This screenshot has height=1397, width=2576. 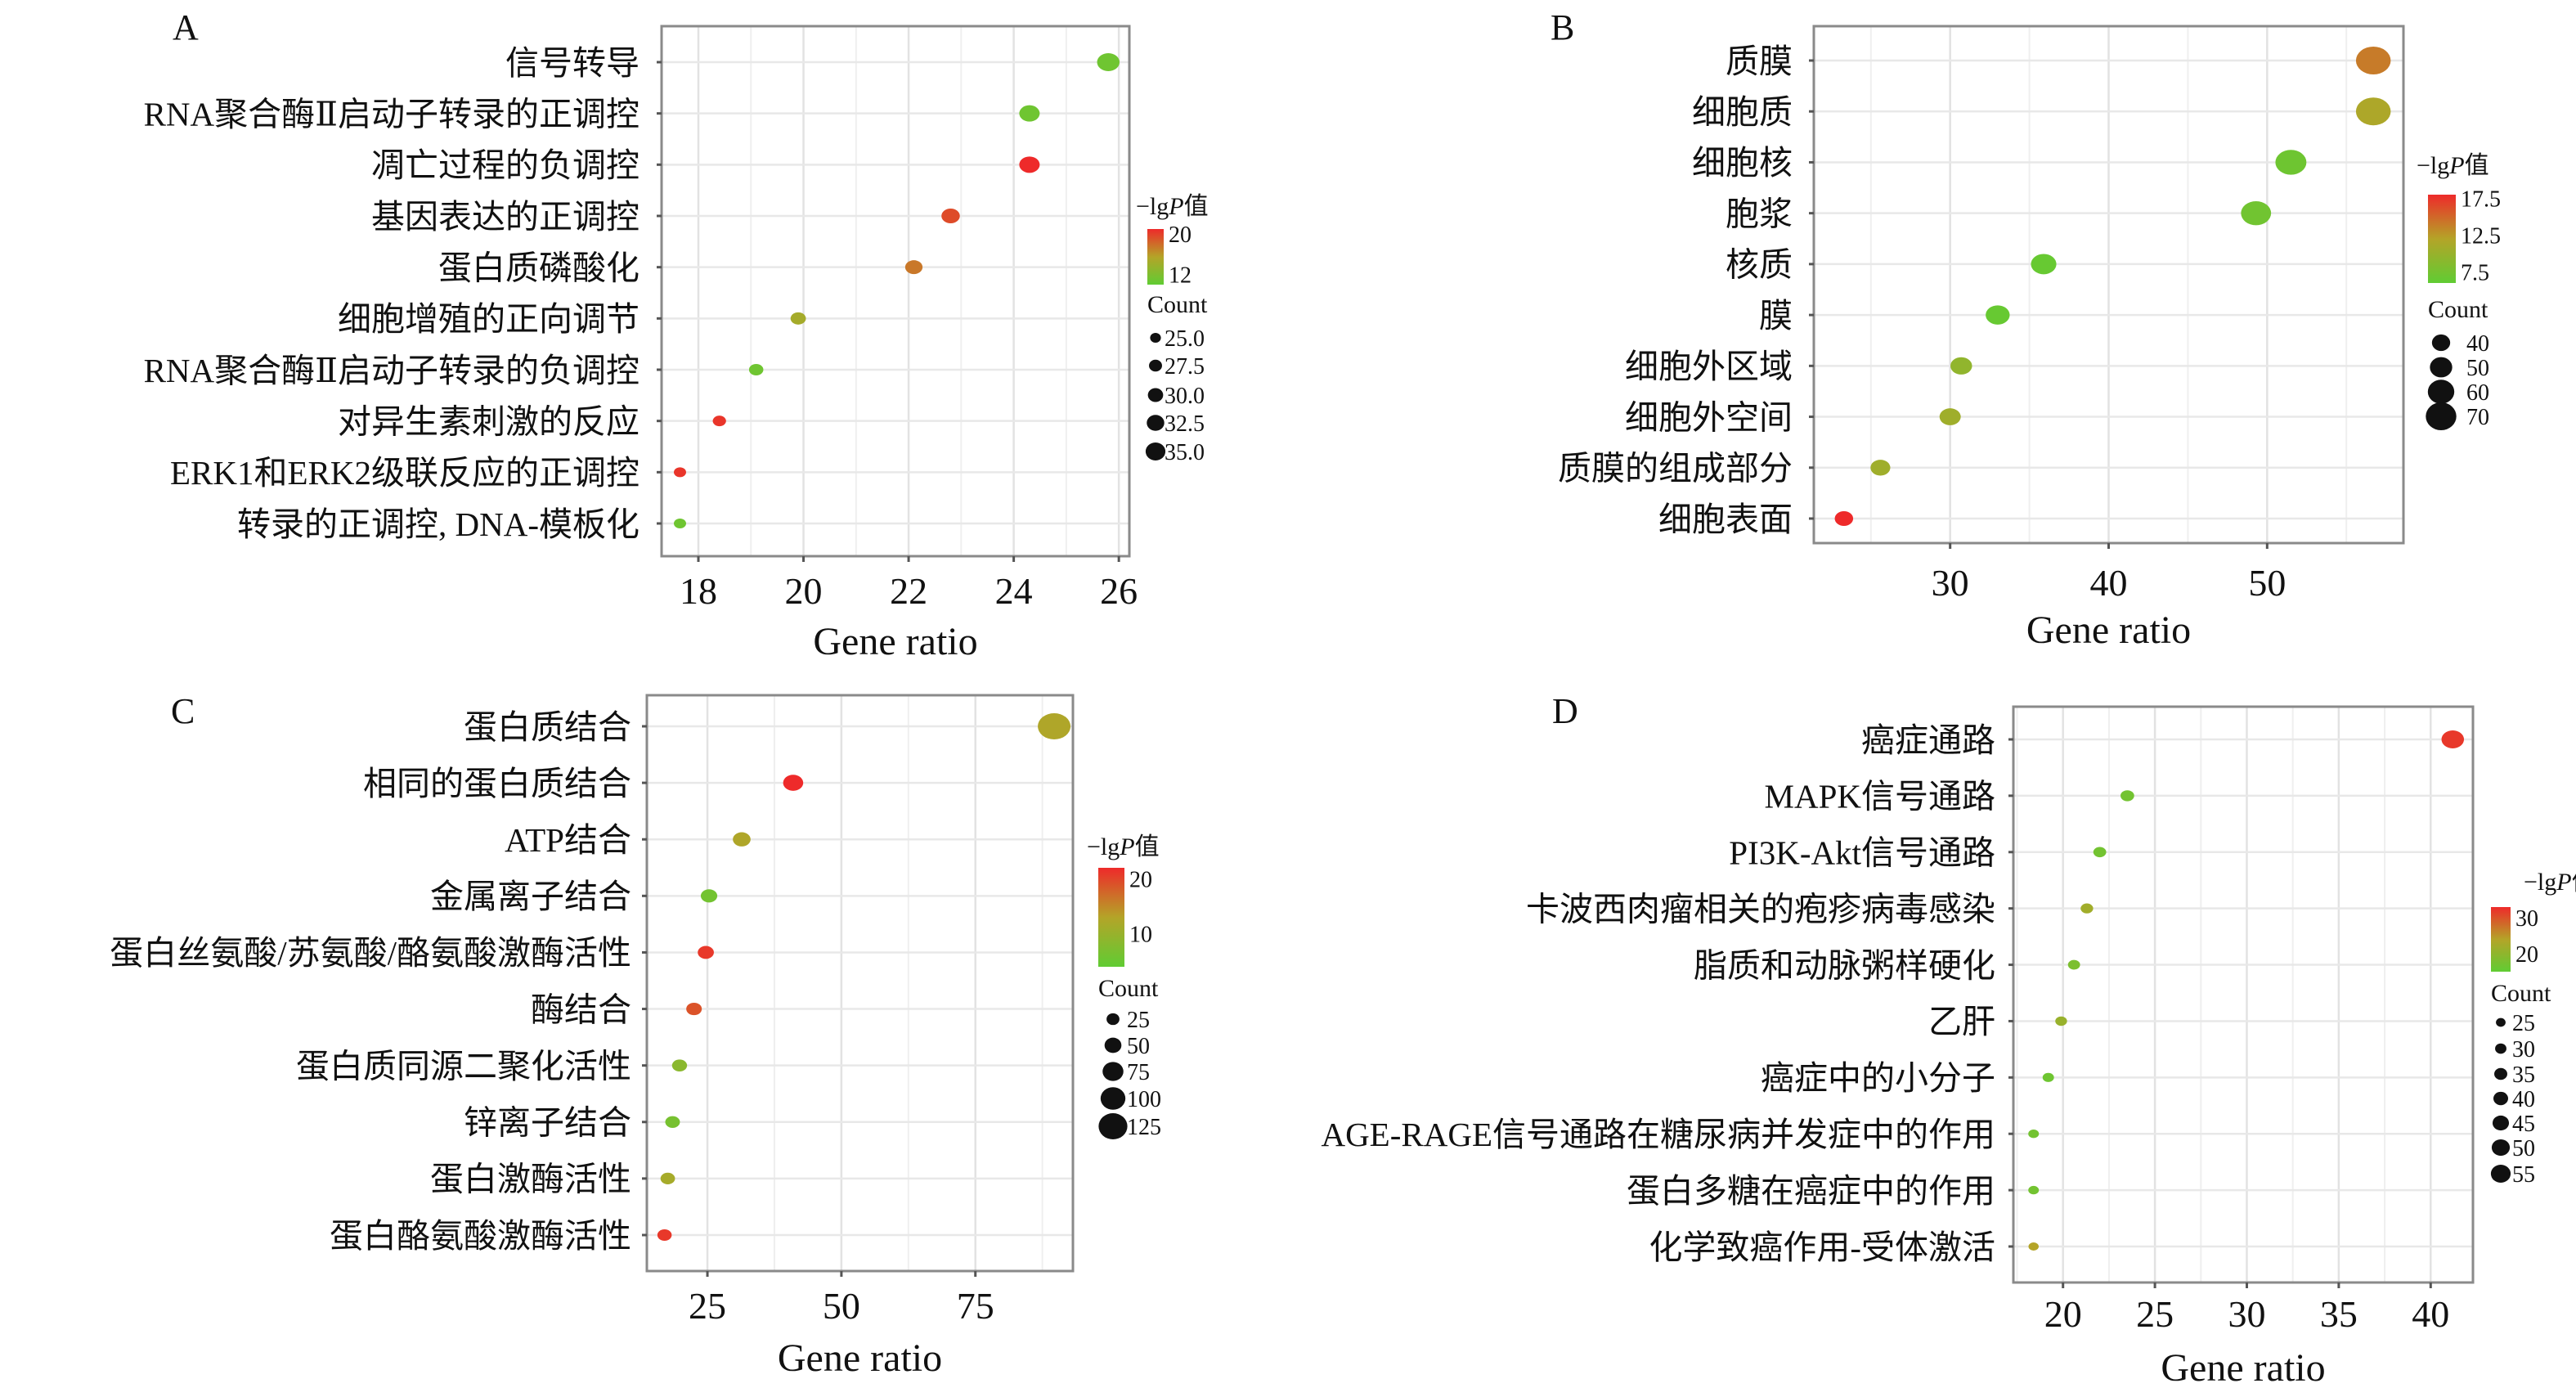 What do you see at coordinates (481, 1236) in the screenshot?
I see `category-label: 蛋白酪氨酸激酶活性` at bounding box center [481, 1236].